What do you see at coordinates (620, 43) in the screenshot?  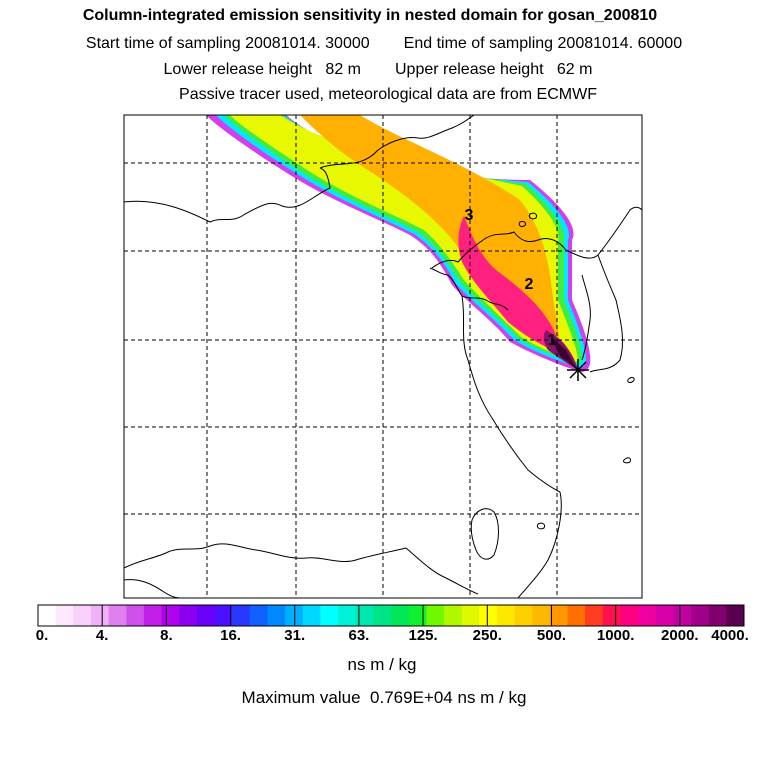 I see `end-time-value: 20081014. 60000` at bounding box center [620, 43].